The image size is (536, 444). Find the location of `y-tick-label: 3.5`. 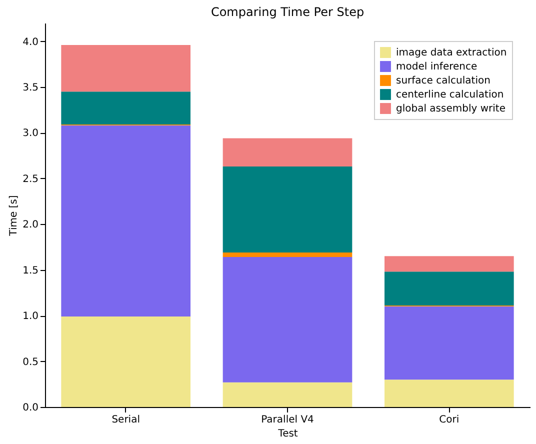

y-tick-label: 3.5 is located at coordinates (30, 88).